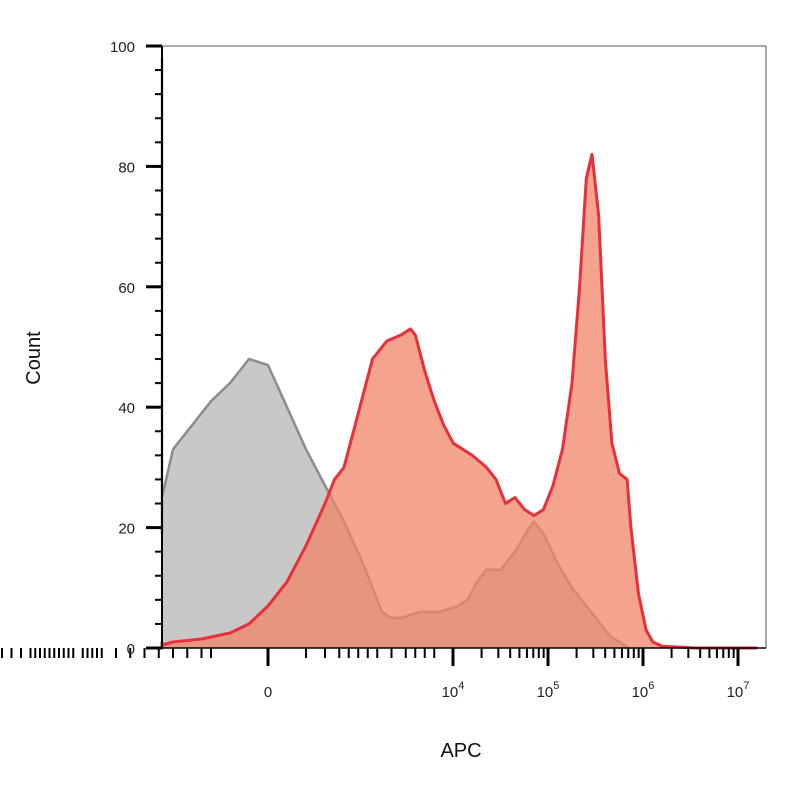 The image size is (800, 800). What do you see at coordinates (548, 690) in the screenshot?
I see `x-tick-label: 10⁵` at bounding box center [548, 690].